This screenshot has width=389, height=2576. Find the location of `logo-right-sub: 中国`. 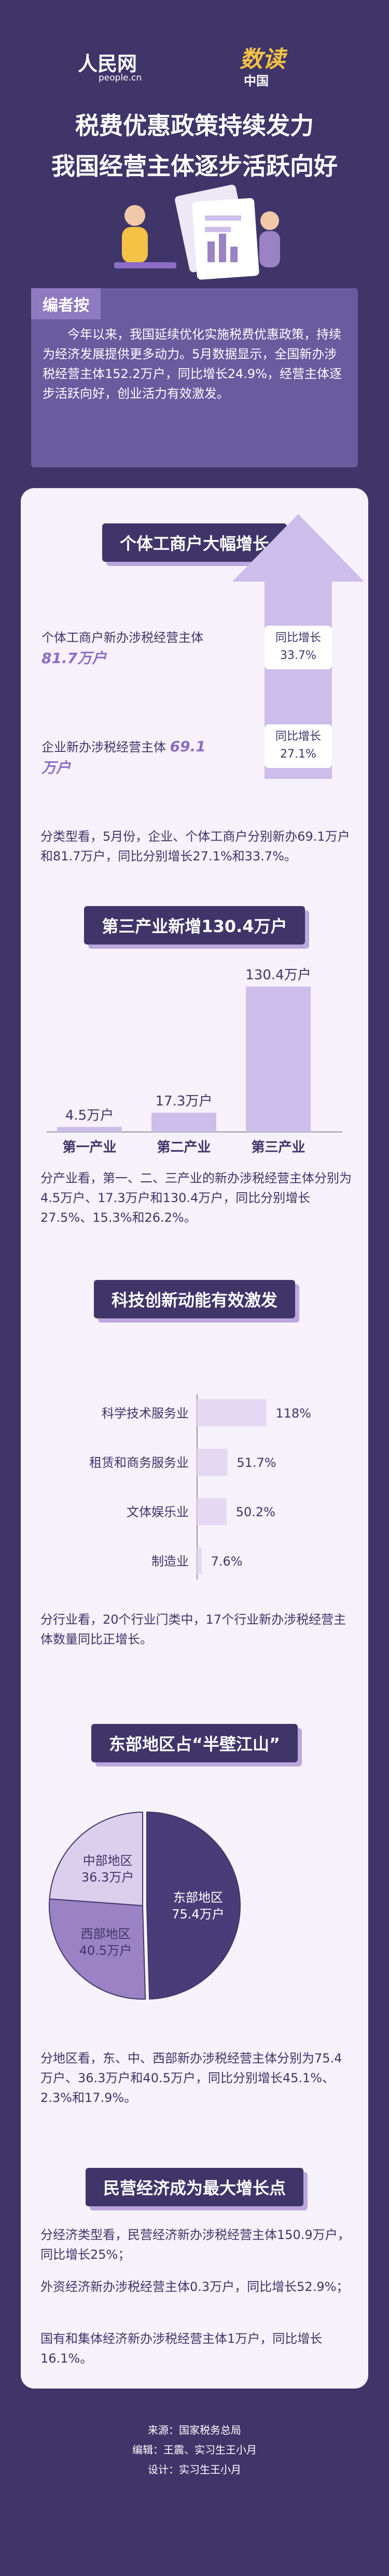

logo-right-sub: 中国 is located at coordinates (257, 81).